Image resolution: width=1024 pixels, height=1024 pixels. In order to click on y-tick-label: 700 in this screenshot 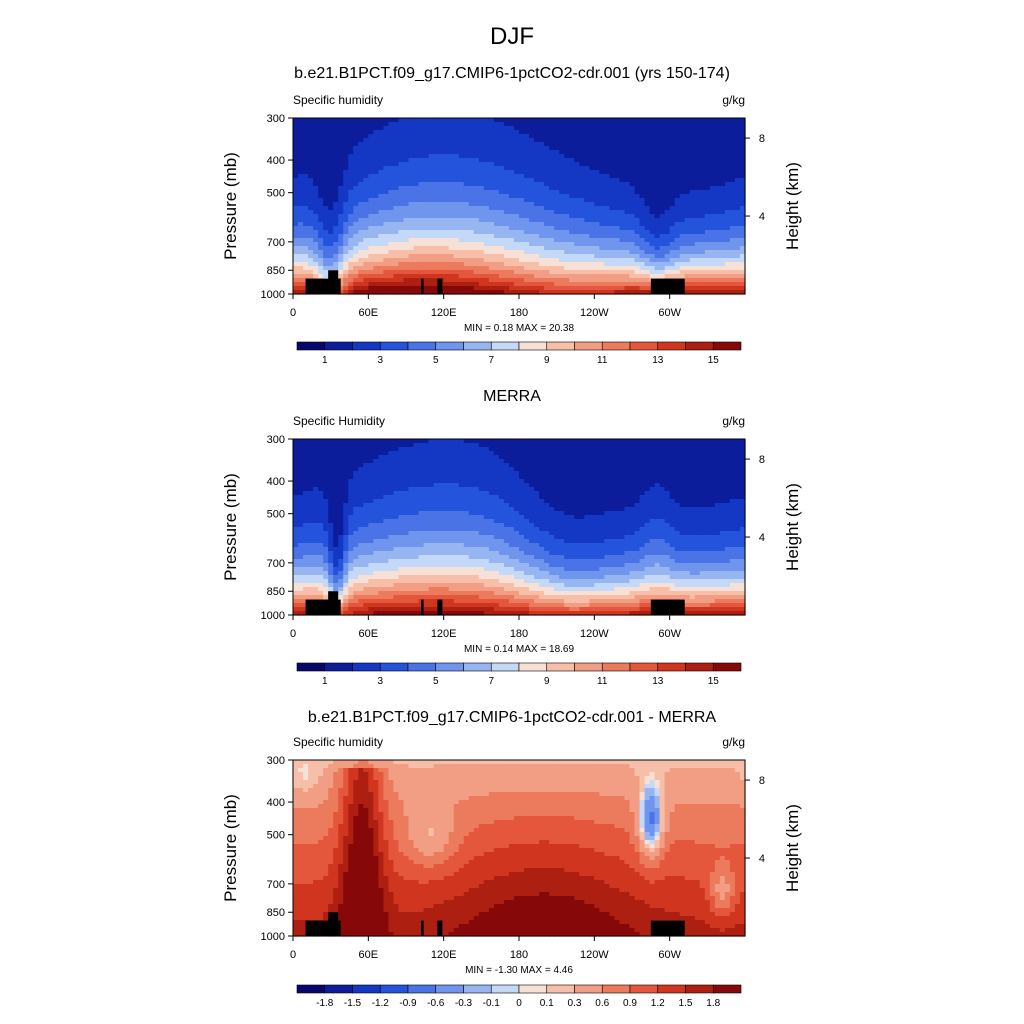, I will do `click(276, 243)`.